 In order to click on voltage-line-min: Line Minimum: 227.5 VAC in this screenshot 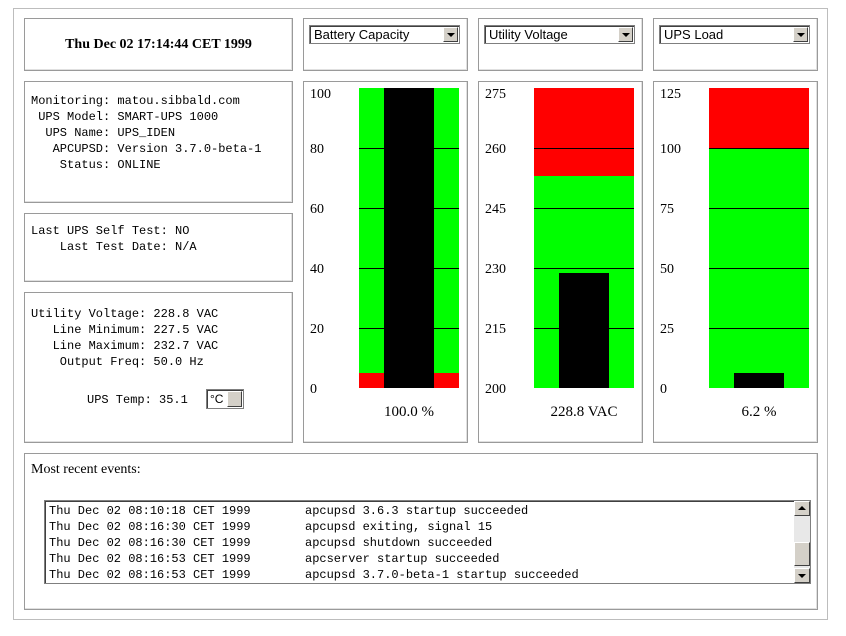, I will do `click(125, 330)`.